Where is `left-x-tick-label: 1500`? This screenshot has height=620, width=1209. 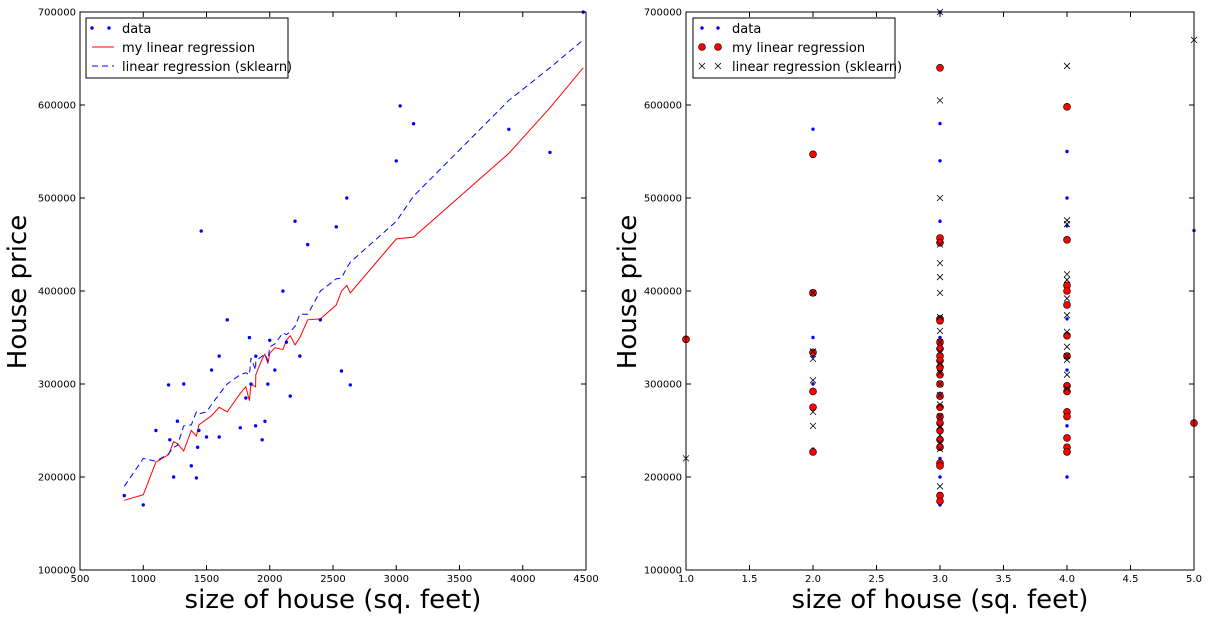
left-x-tick-label: 1500 is located at coordinates (206, 579).